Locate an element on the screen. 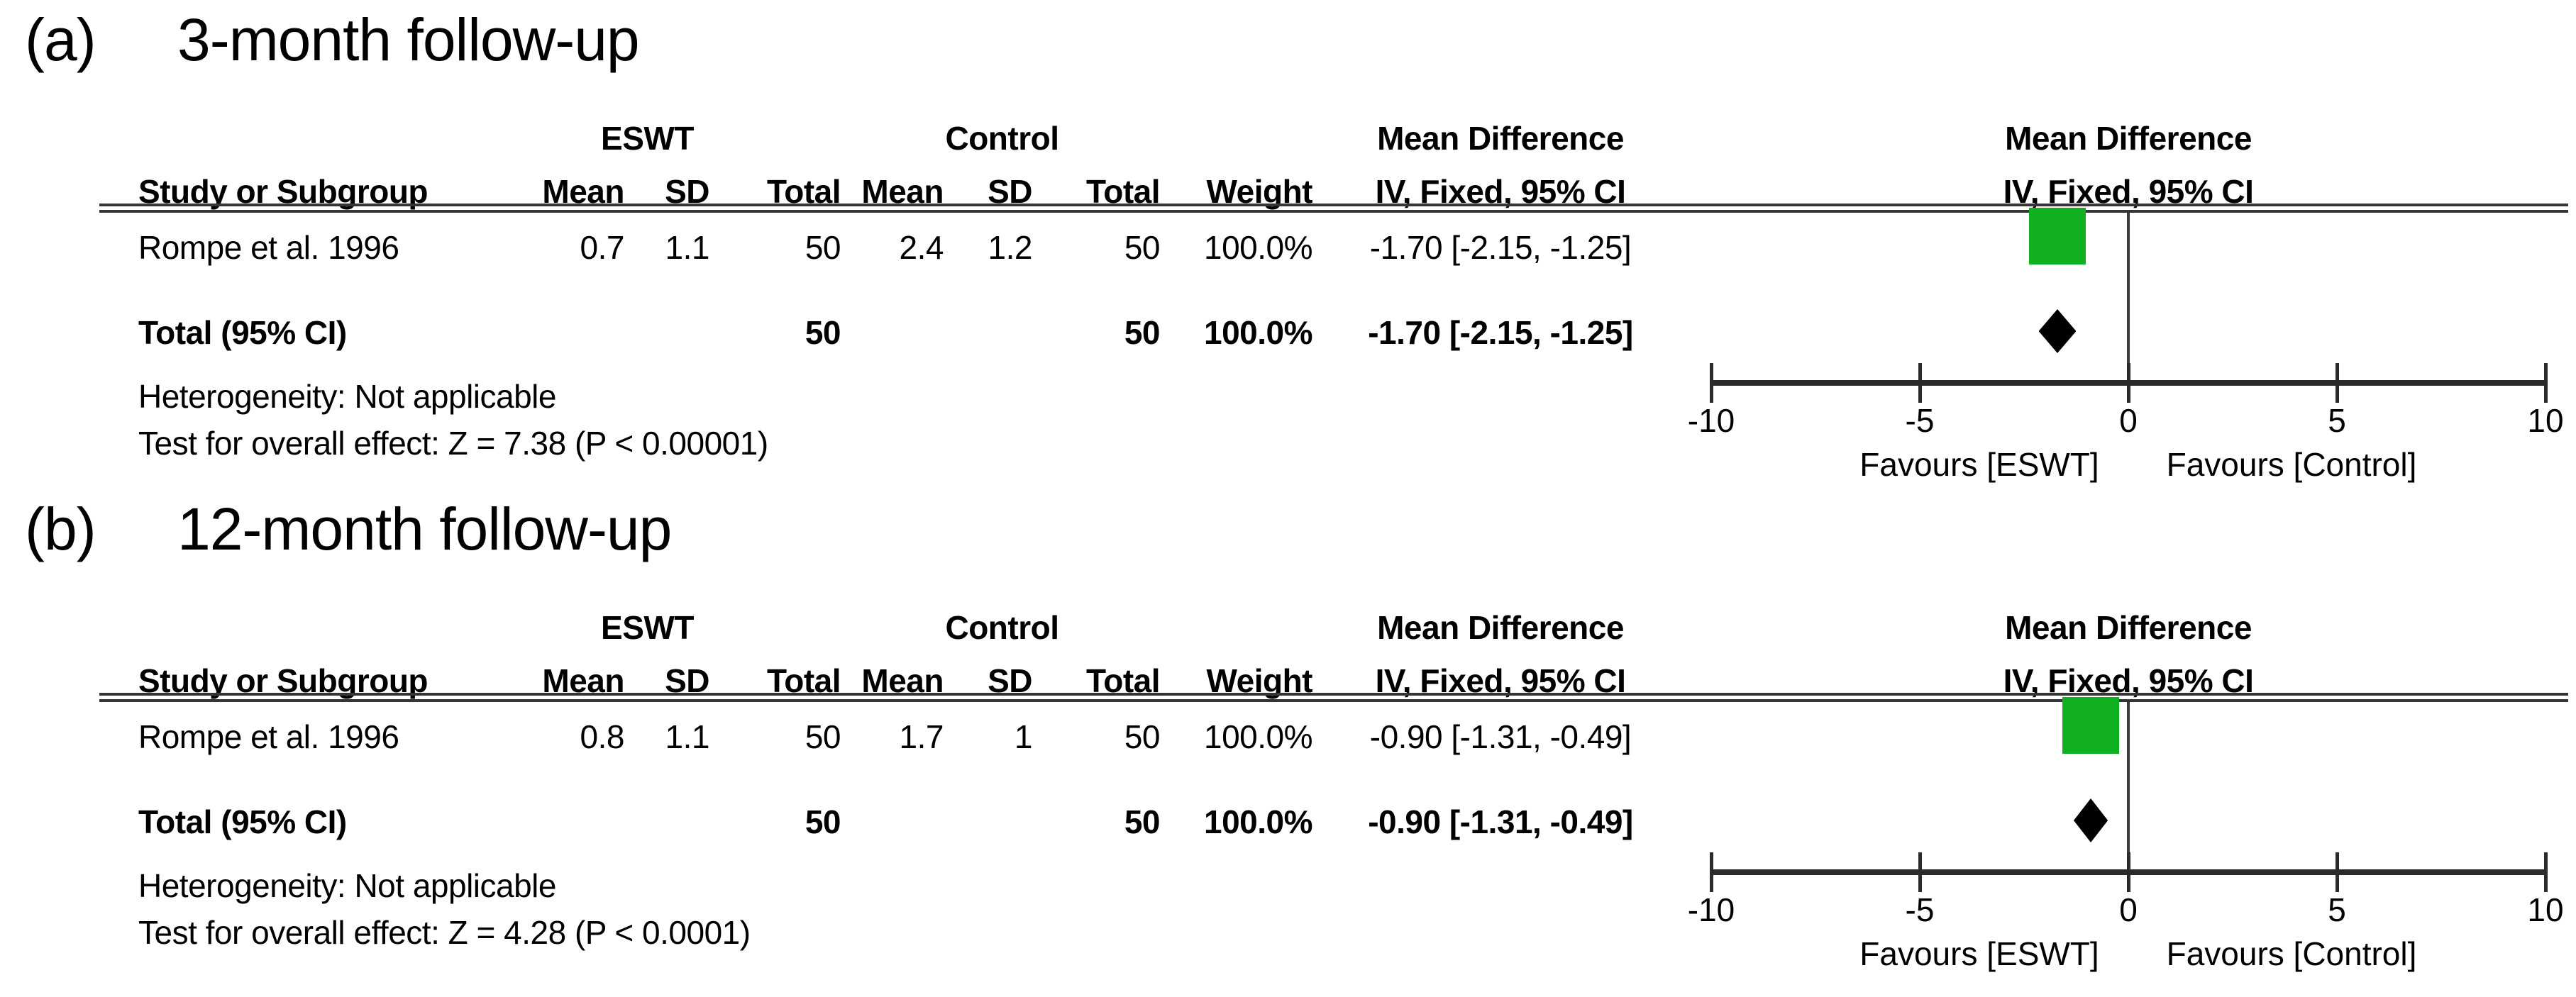 The image size is (2576, 997). total-md-ci: -0.90 [-1.31, -0.49] is located at coordinates (1501, 822).